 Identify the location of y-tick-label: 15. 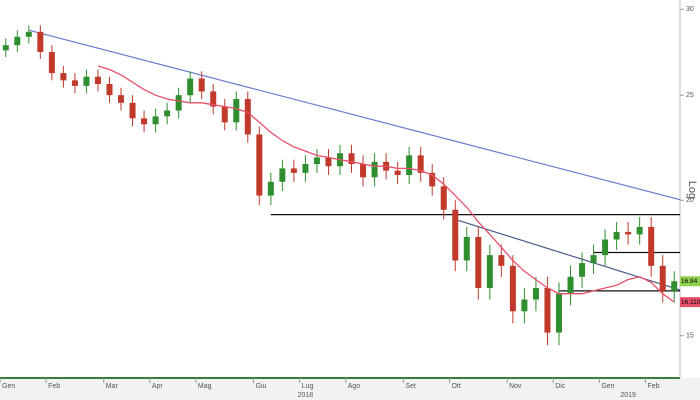
(690, 336).